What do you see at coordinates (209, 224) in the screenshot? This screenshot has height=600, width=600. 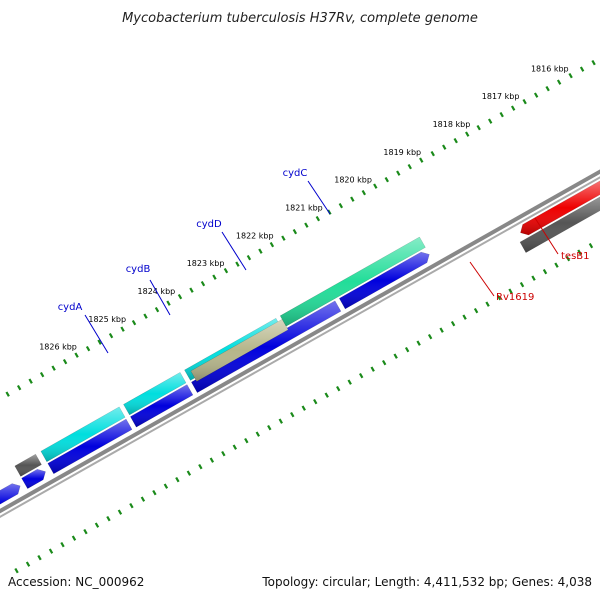 I see `gene-label-cydd: cydD` at bounding box center [209, 224].